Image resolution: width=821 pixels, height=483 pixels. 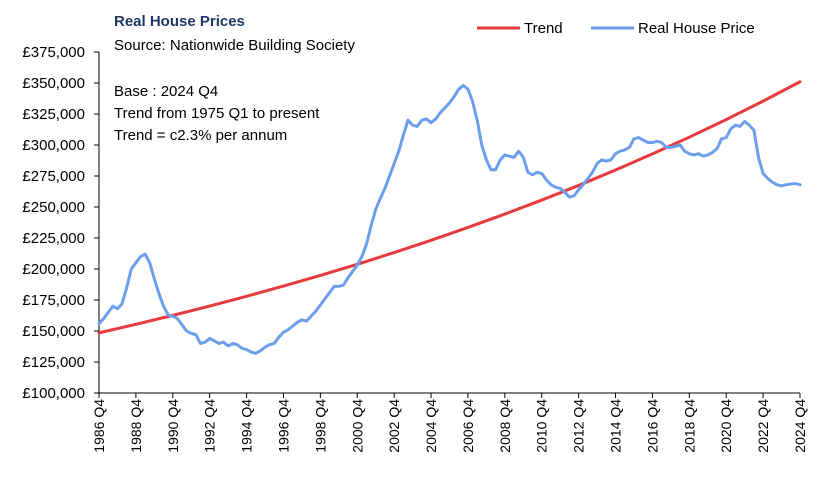 I want to click on y-tick-label: £125,000, so click(x=53, y=362).